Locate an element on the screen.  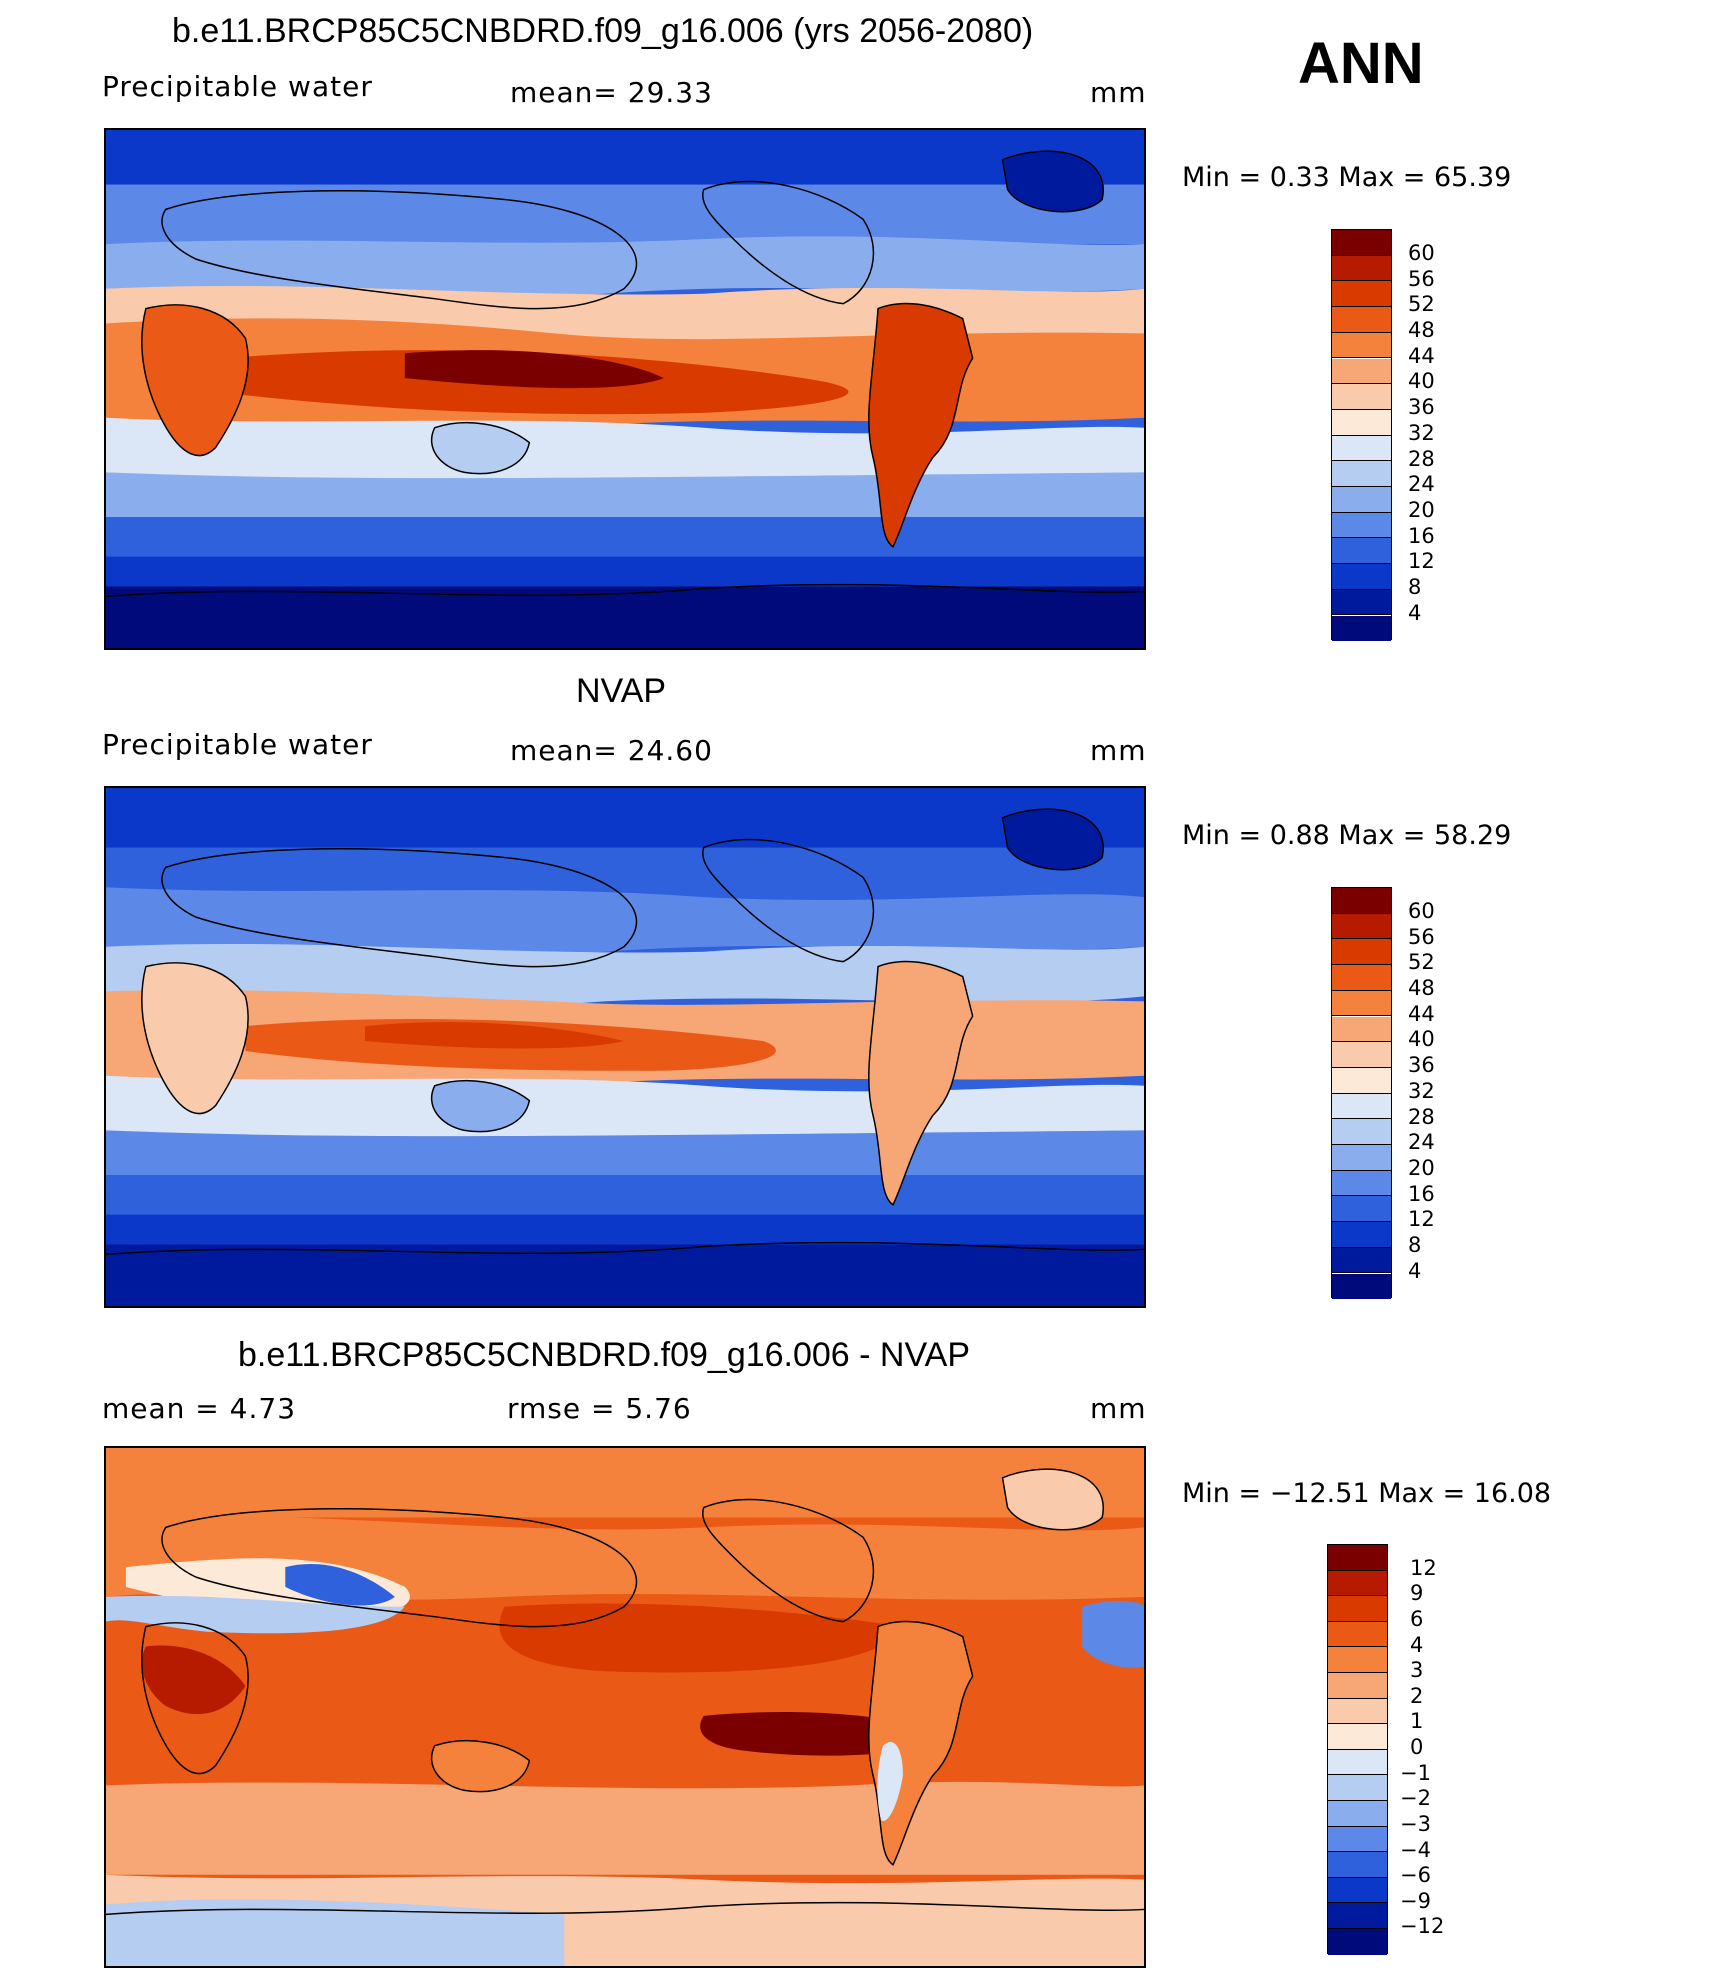
panel3-tick: 9 is located at coordinates (1417, 1593).